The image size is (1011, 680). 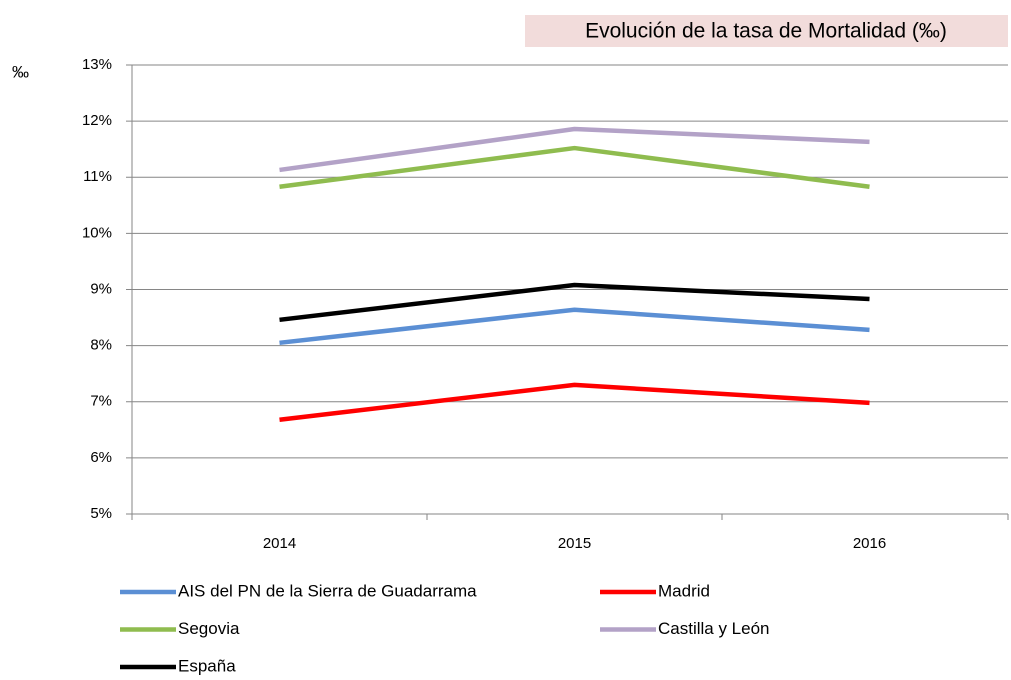 I want to click on y-tick-label: 9%, so click(x=101, y=288).